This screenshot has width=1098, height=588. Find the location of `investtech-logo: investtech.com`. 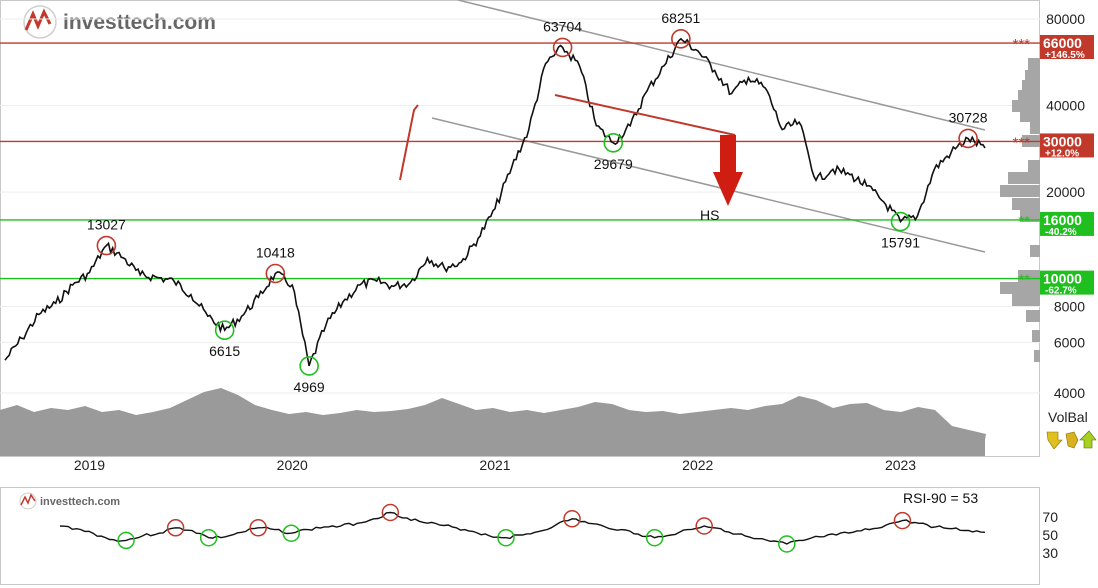

investtech-logo: investtech.com is located at coordinates (119, 22).